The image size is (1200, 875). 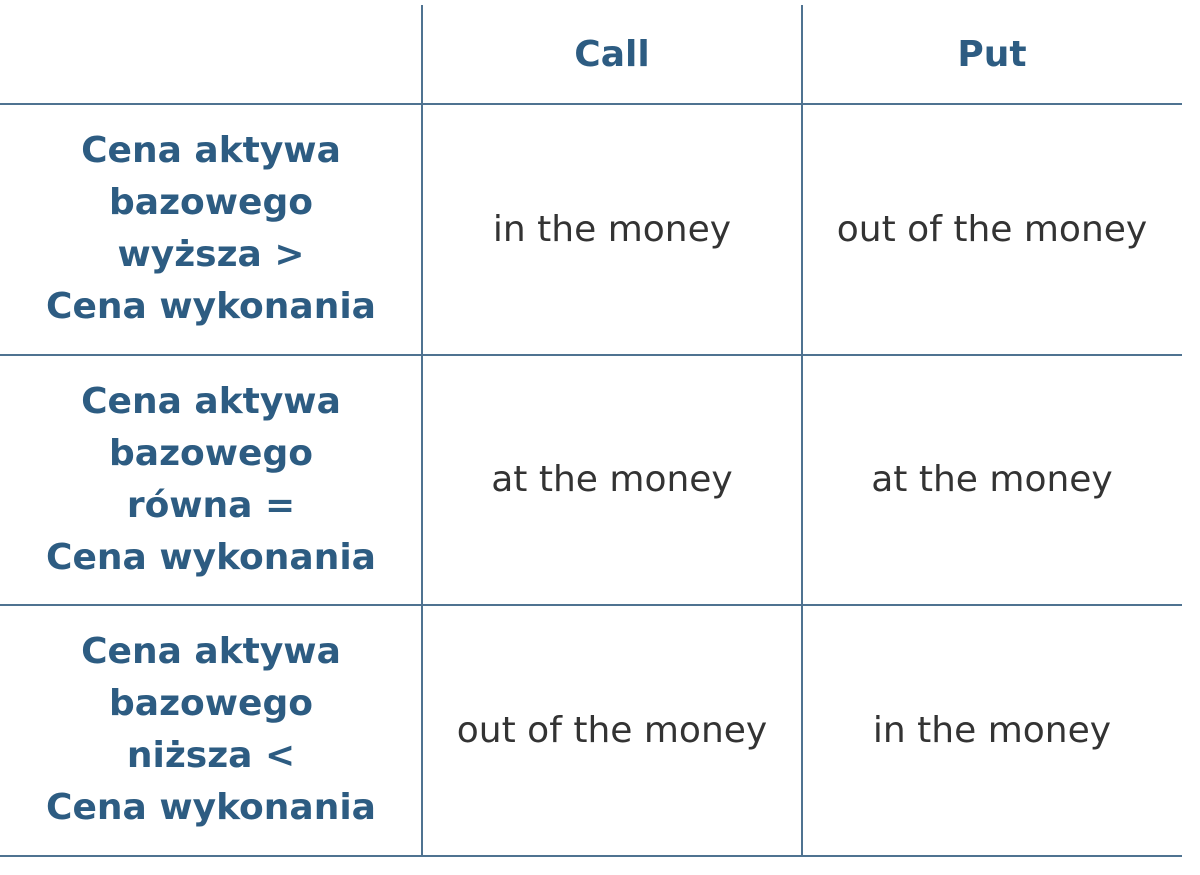 What do you see at coordinates (211, 255) in the screenshot?
I see `row-header-line: wyższa >` at bounding box center [211, 255].